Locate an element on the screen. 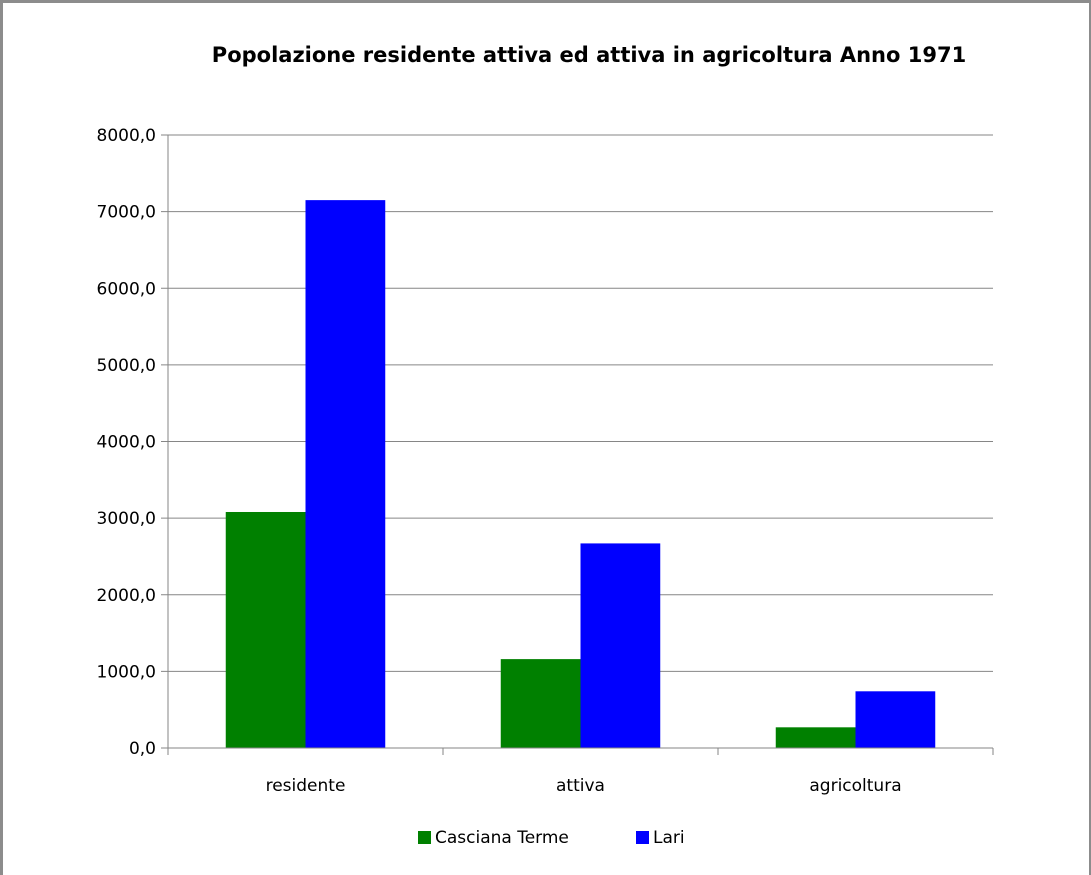 The height and width of the screenshot is (875, 1091). bar-casciana-terme-agricoltura is located at coordinates (815, 737).